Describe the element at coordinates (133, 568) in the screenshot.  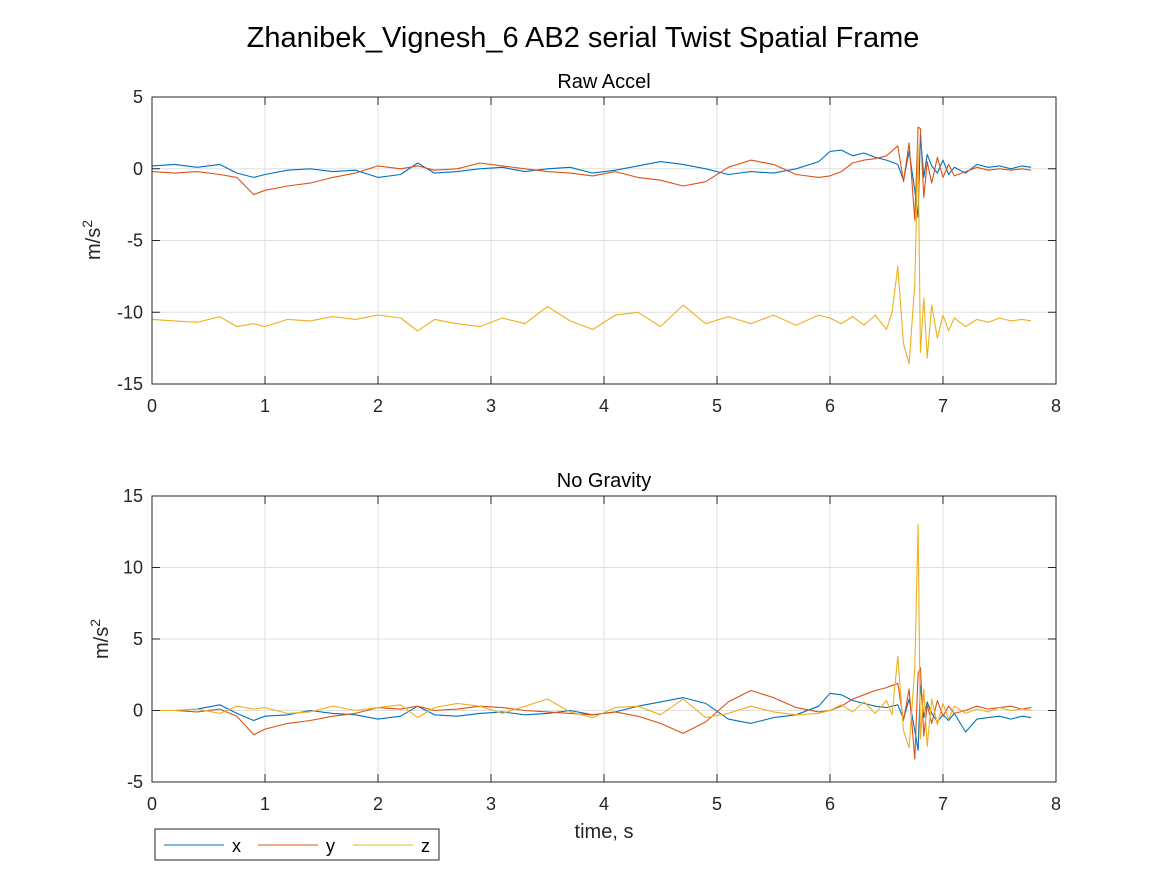
I see `y-tick-label: 10` at that location.